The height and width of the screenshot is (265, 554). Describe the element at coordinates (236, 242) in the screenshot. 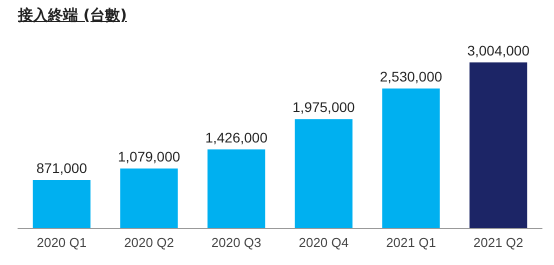

I see `x-tick-label: 2020 Q3` at that location.